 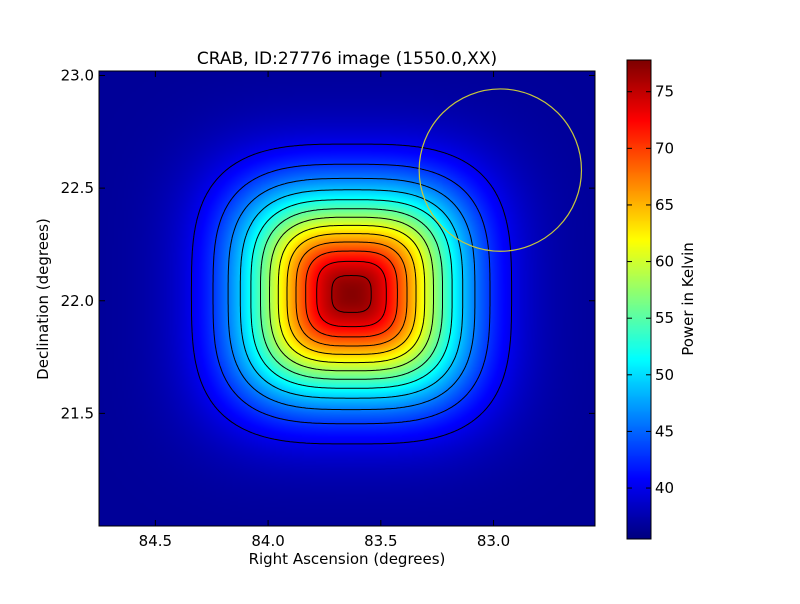 What do you see at coordinates (347, 559) in the screenshot?
I see `x-axis-label: Right Ascension (degrees)` at bounding box center [347, 559].